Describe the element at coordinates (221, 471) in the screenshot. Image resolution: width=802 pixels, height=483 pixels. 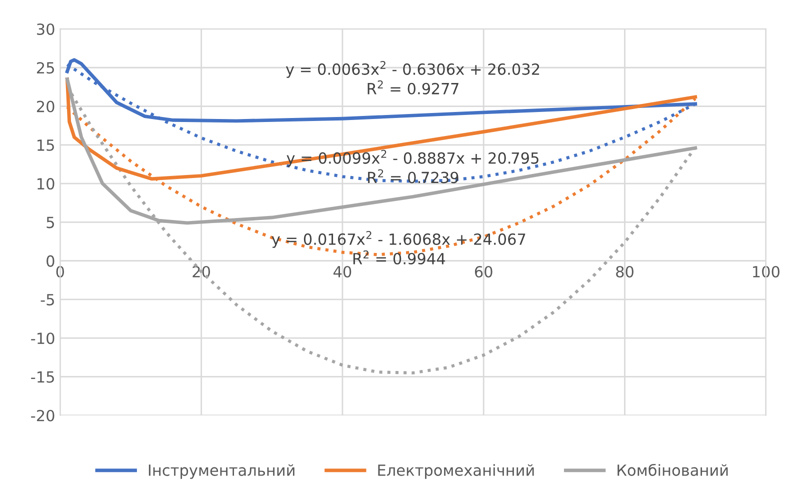
I see `legend-label: Інструментальний` at that location.